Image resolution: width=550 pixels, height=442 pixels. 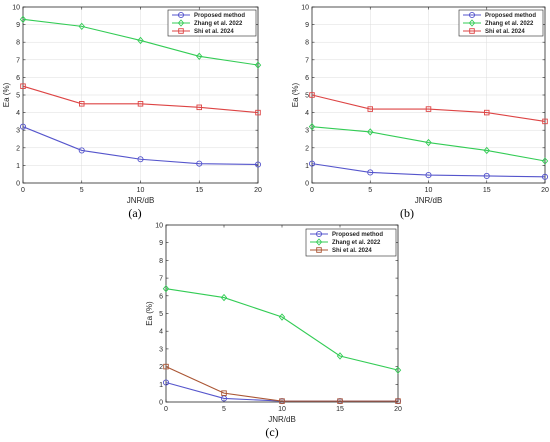 I want to click on y-tick-label: 0, so click(x=18, y=184).